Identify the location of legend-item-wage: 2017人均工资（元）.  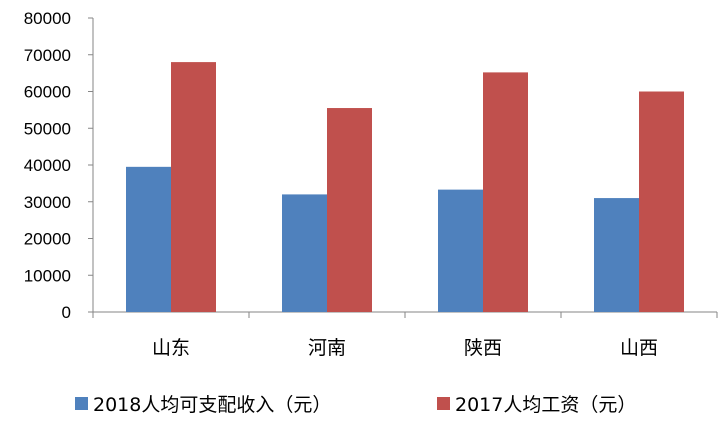
(536, 403).